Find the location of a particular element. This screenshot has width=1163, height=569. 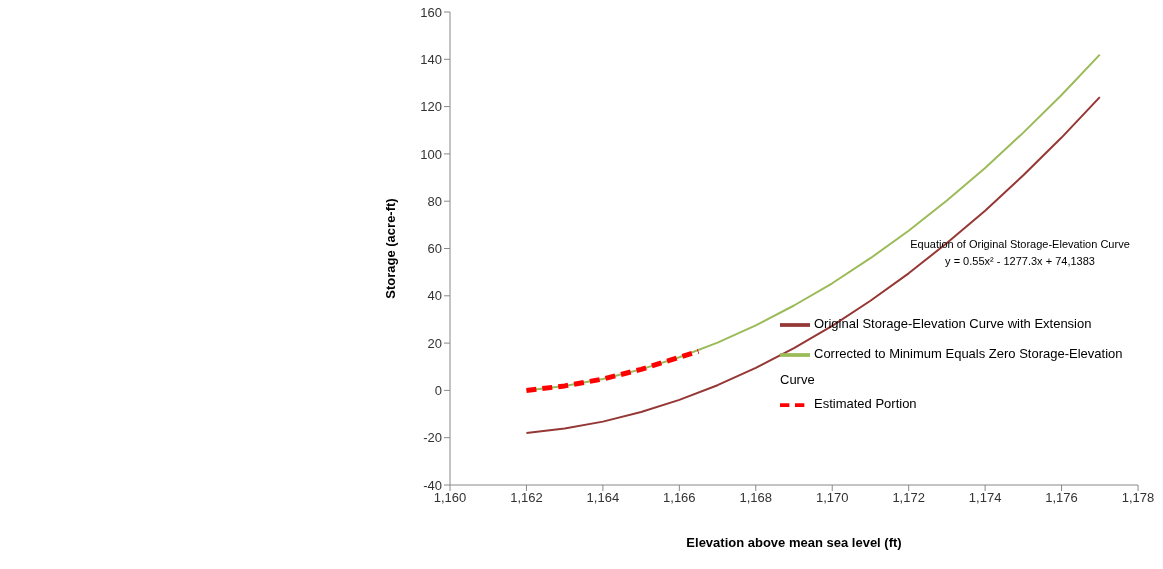

y-tick-label: 160 is located at coordinates (431, 12).